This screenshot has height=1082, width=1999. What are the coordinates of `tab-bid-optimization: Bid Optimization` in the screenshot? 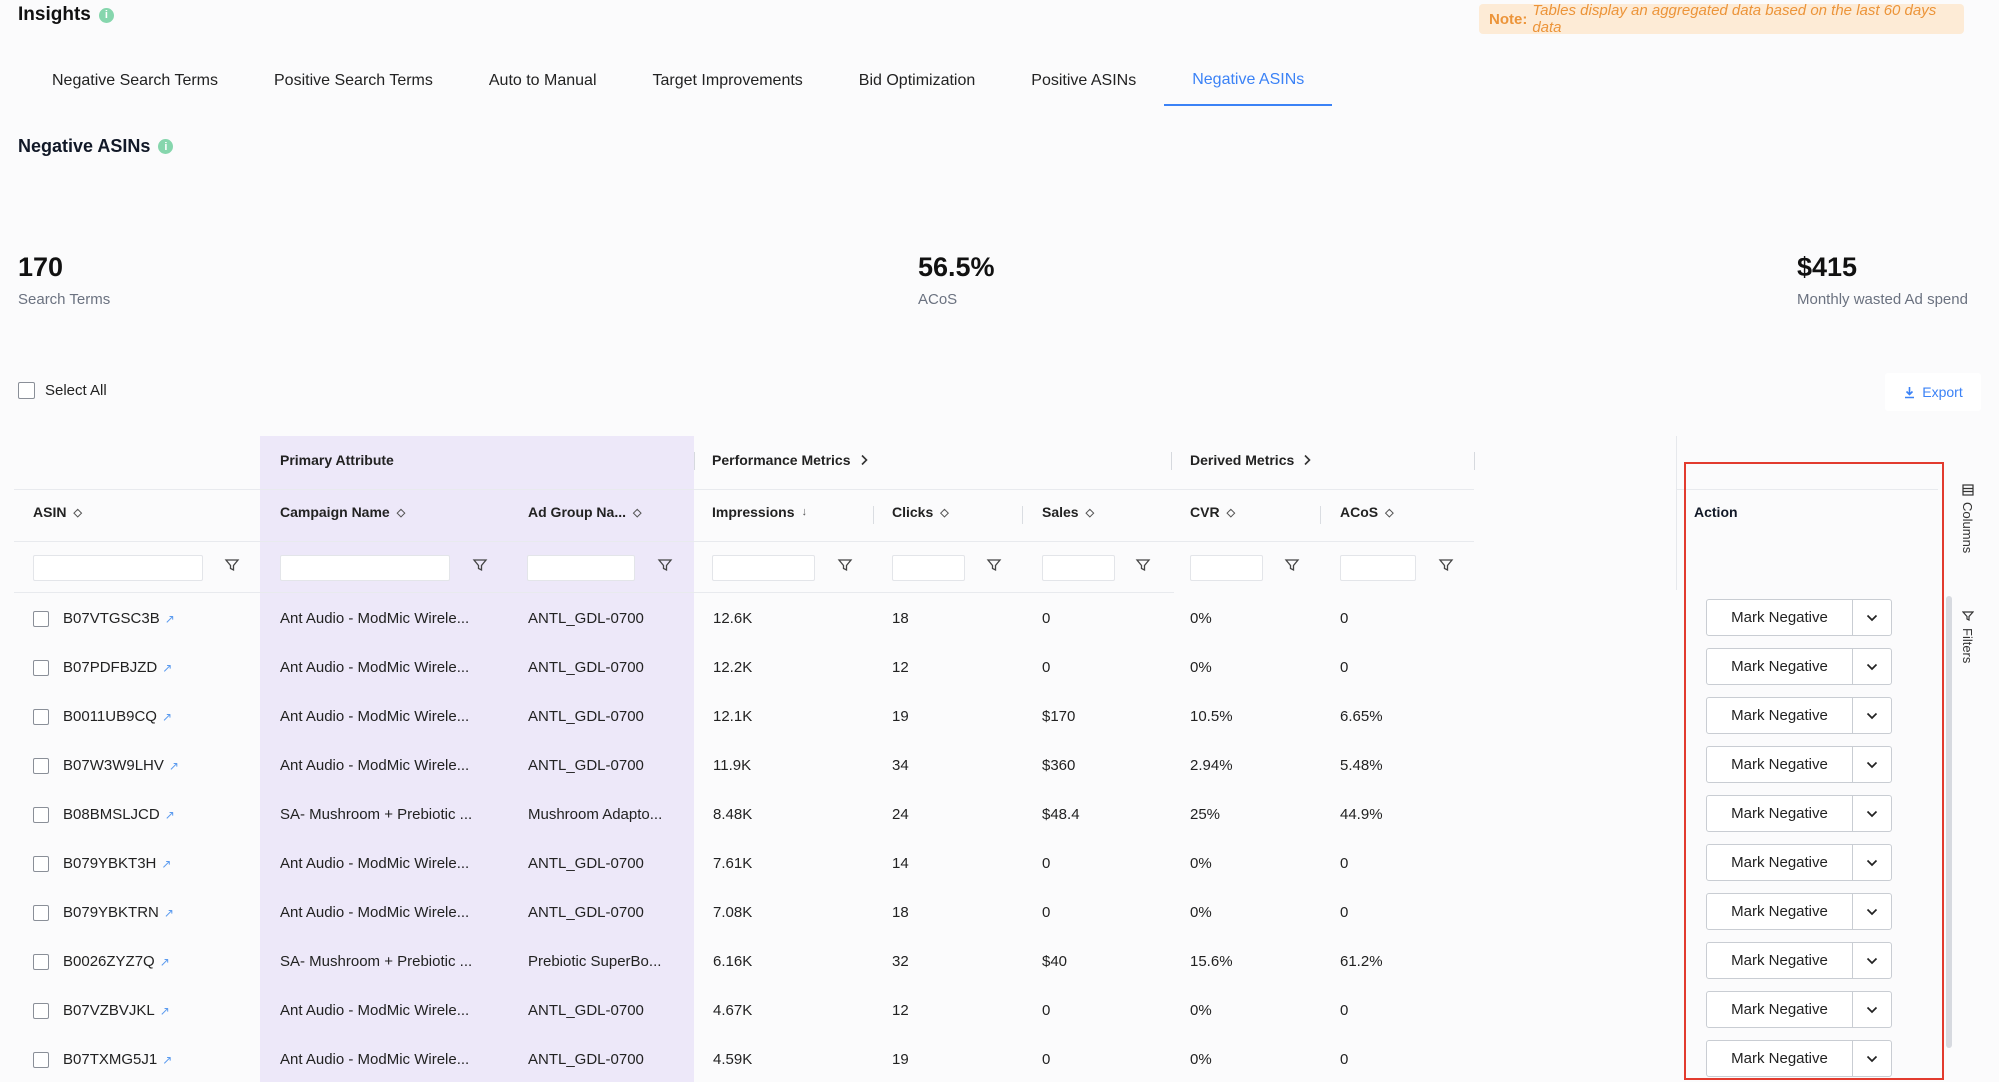 It's located at (917, 80).